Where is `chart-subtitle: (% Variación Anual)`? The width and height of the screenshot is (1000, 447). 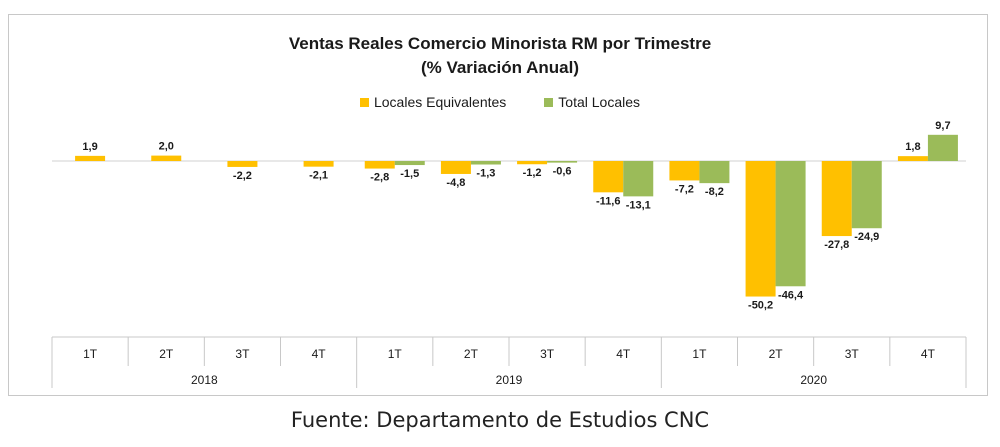 chart-subtitle: (% Variación Anual) is located at coordinates (500, 67).